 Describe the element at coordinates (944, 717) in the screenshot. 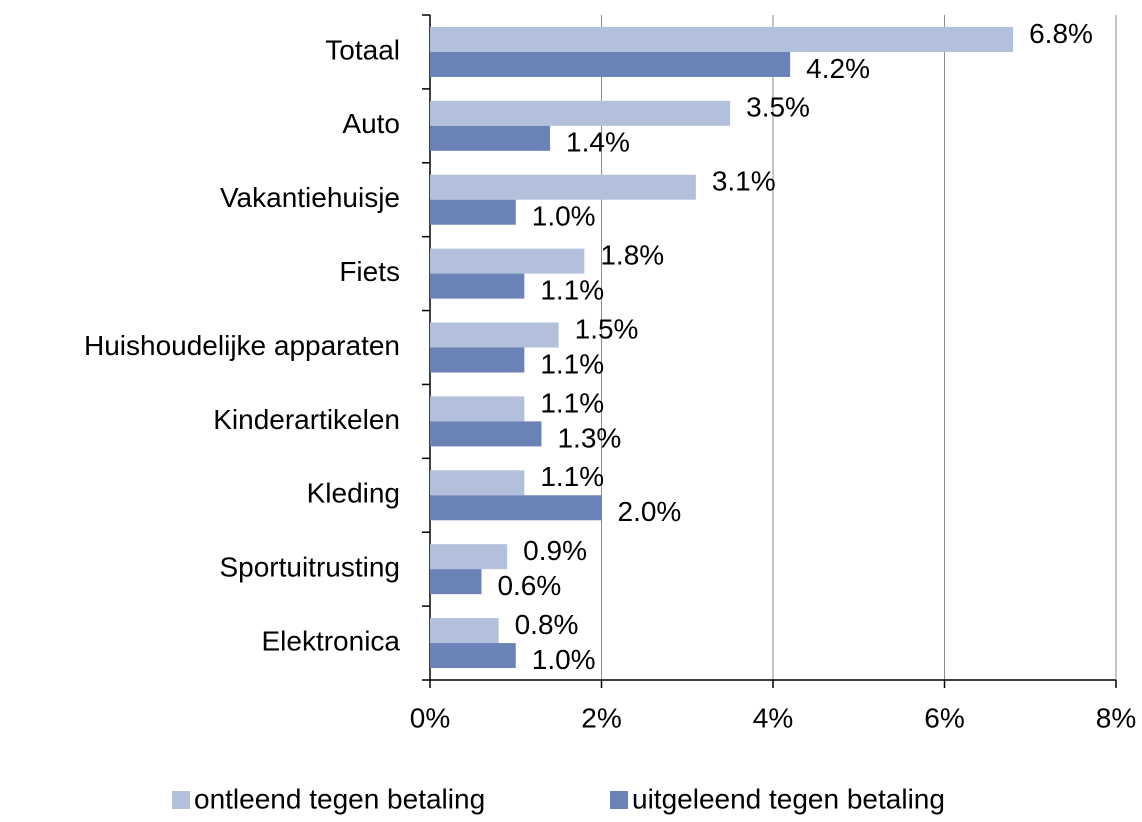

I see `x-tick-label: 6%` at that location.